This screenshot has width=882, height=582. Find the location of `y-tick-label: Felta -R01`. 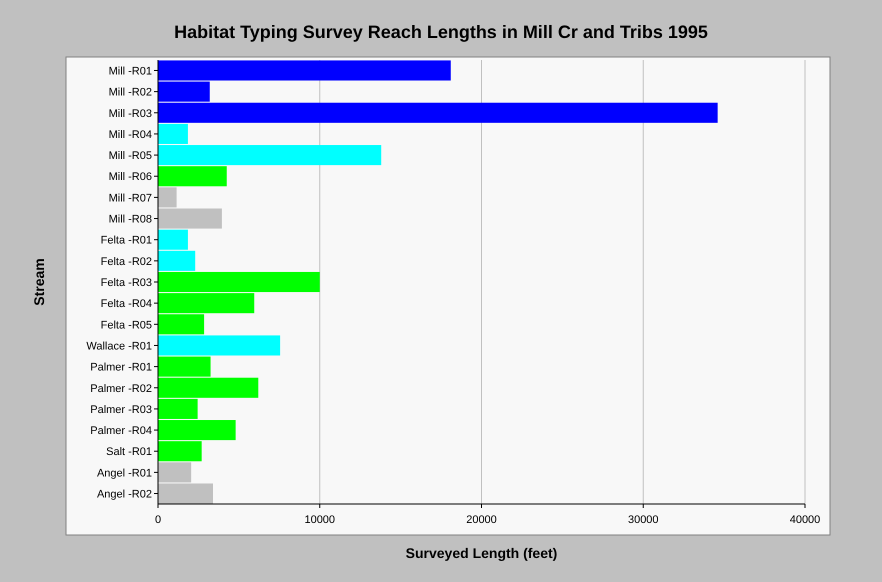

y-tick-label: Felta -R01 is located at coordinates (126, 240).